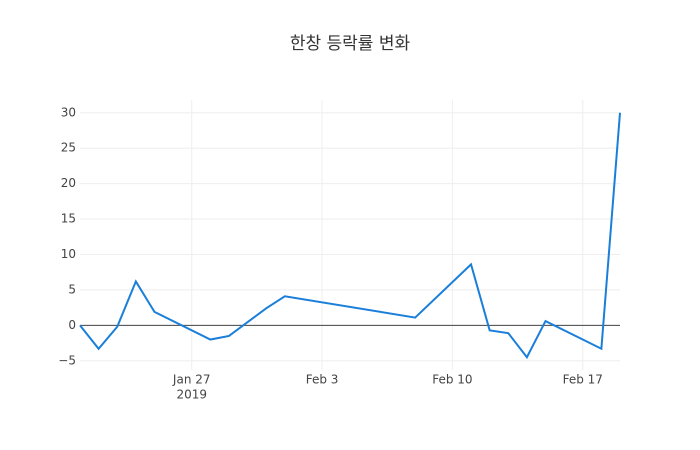 The height and width of the screenshot is (450, 700). Describe the element at coordinates (68, 219) in the screenshot. I see `y-tick-label: 15` at that location.